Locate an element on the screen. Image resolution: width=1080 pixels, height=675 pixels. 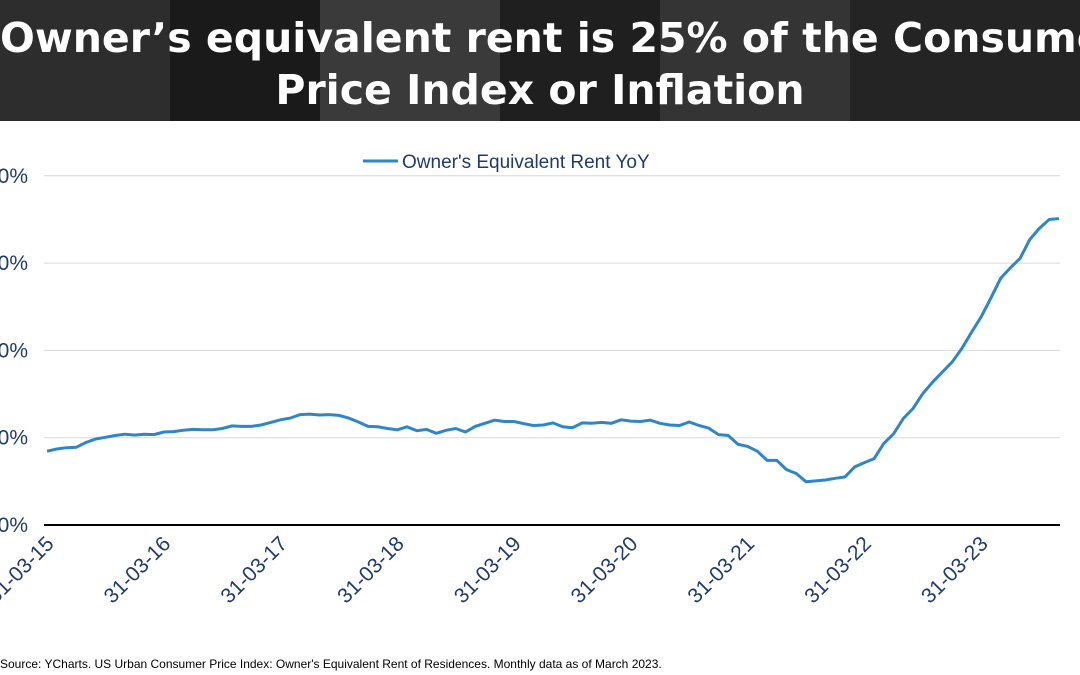
y-tick-label: 0.00% is located at coordinates (14, 525).